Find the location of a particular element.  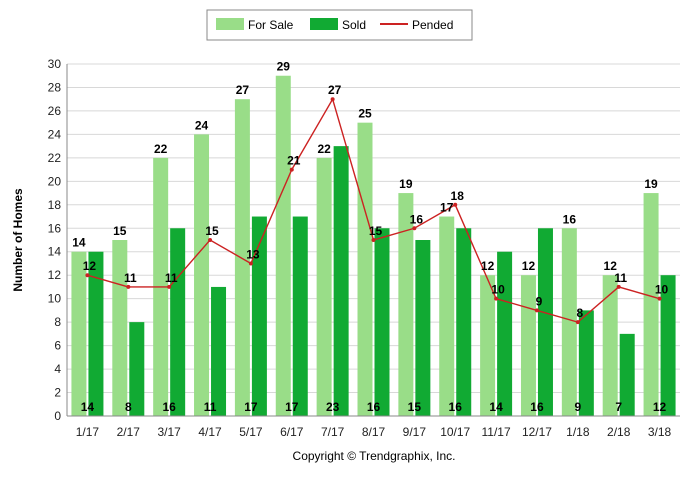

for-sale-value-label: 12 is located at coordinates (529, 266).